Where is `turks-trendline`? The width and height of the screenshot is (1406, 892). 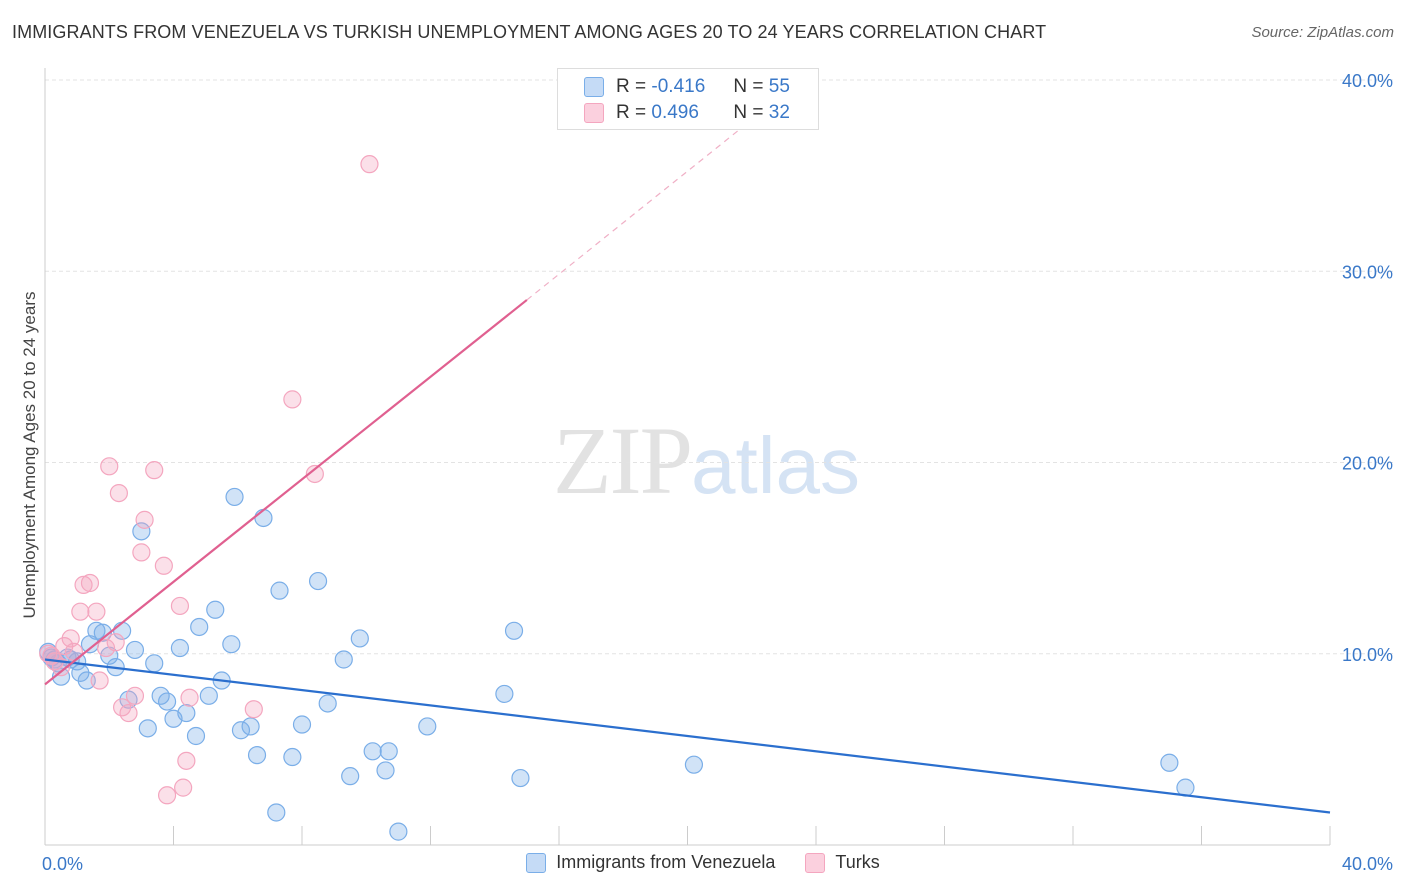
turks-trendline is located at coordinates (286, 492).